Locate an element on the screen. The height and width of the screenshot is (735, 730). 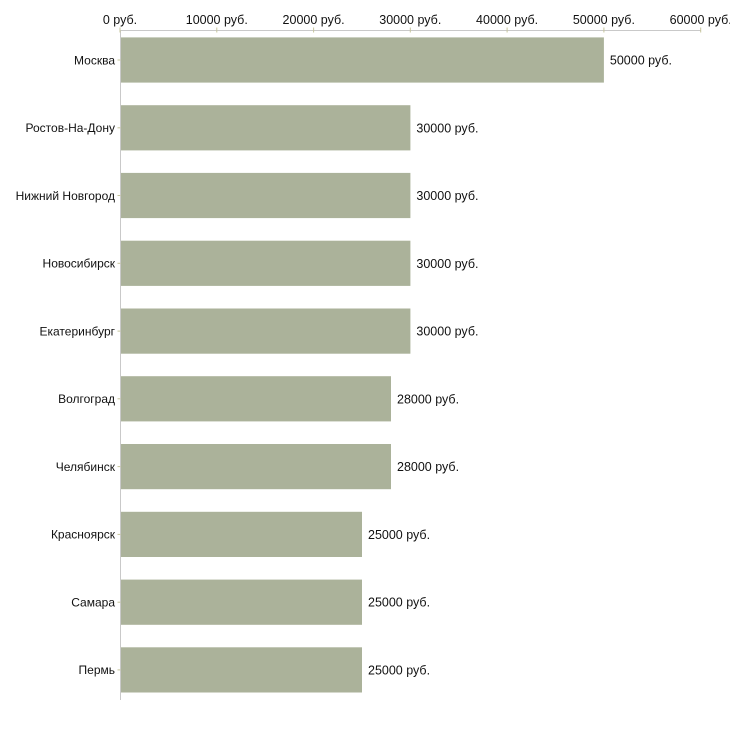
svg-text: Самара is located at coordinates (93, 603).